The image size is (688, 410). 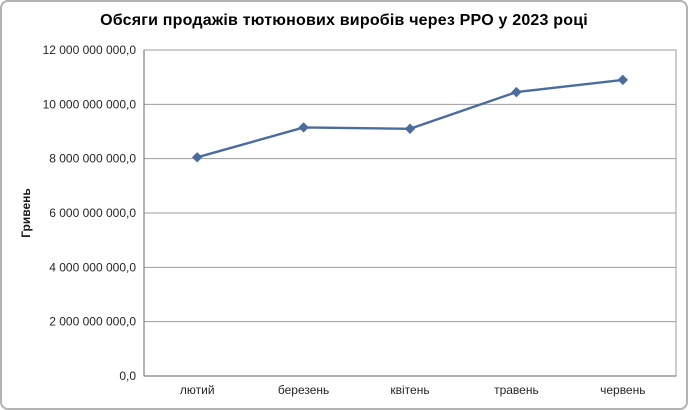 I want to click on y-tick-label: 4 000 000 000,0, so click(x=92, y=267).